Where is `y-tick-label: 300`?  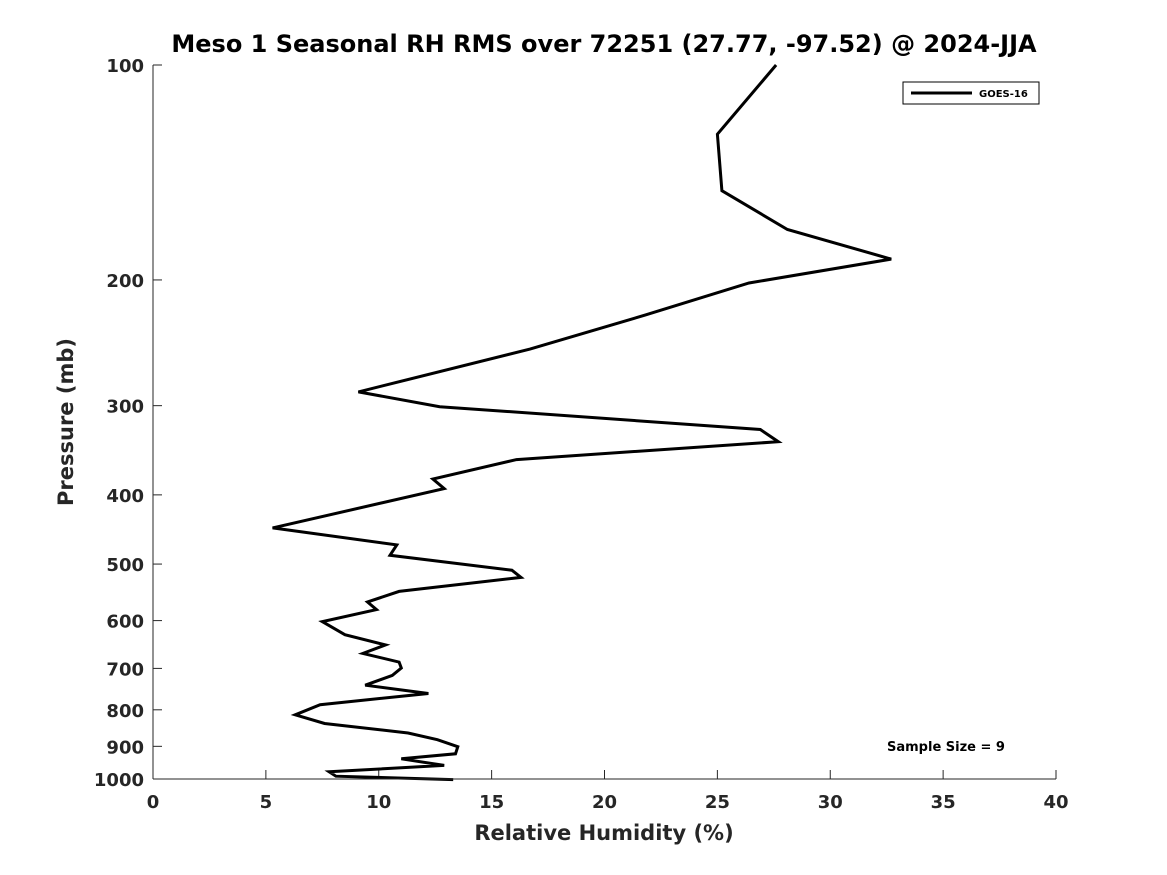
y-tick-label: 300 is located at coordinates (125, 407).